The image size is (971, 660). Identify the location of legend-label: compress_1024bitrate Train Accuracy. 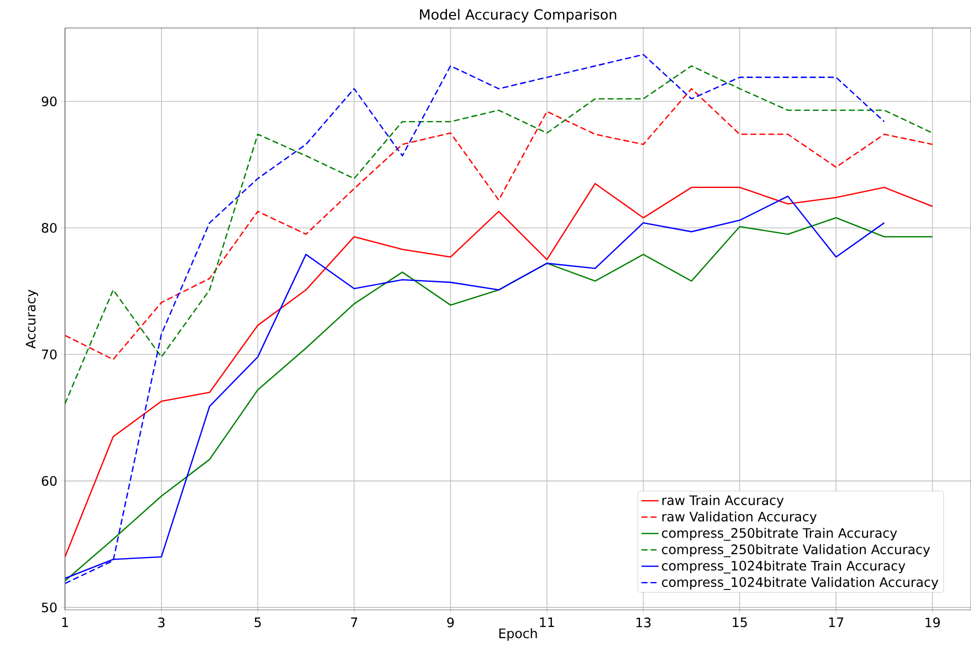
(784, 567).